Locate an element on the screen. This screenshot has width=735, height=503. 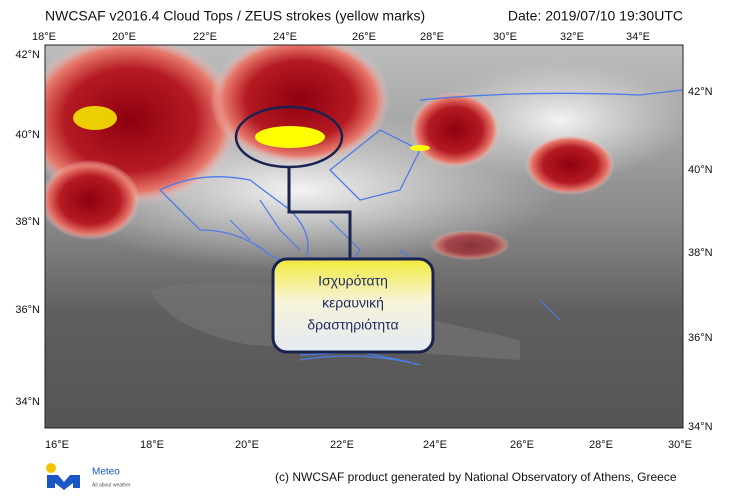
logo-name: Meteo is located at coordinates (106, 472).